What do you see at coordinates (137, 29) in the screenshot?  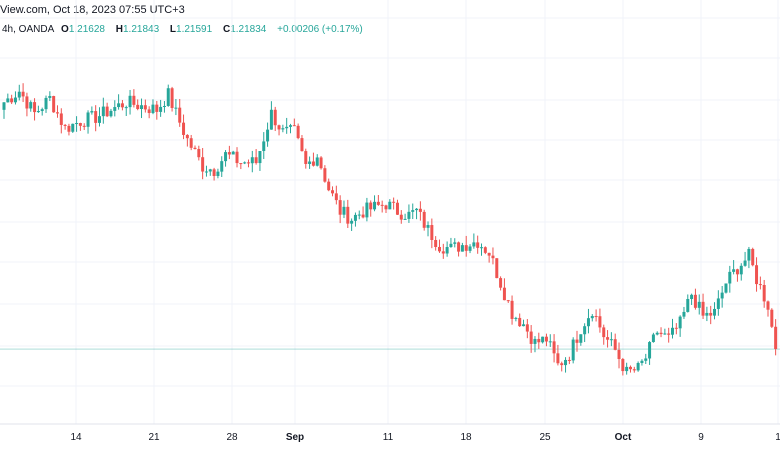 I see `high-value: H1.21843` at bounding box center [137, 29].